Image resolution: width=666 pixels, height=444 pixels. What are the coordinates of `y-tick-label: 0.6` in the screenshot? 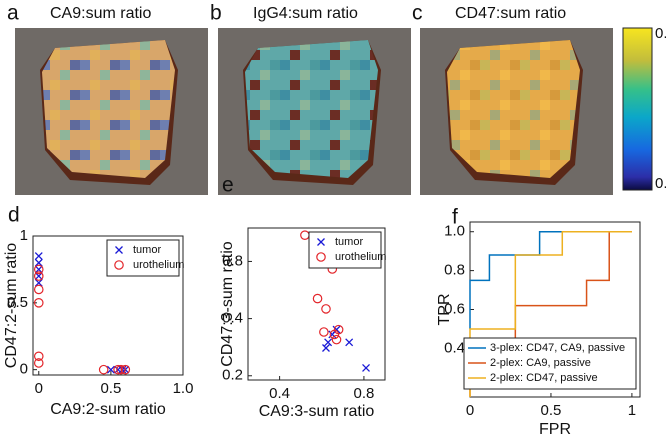 It's located at (454, 308).